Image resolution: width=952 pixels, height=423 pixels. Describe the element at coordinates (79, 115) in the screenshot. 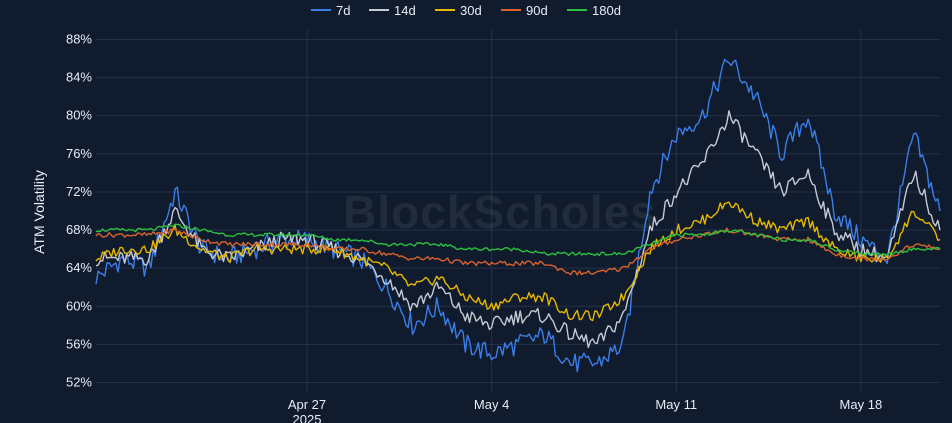

I see `y-tick-label: 80%` at that location.